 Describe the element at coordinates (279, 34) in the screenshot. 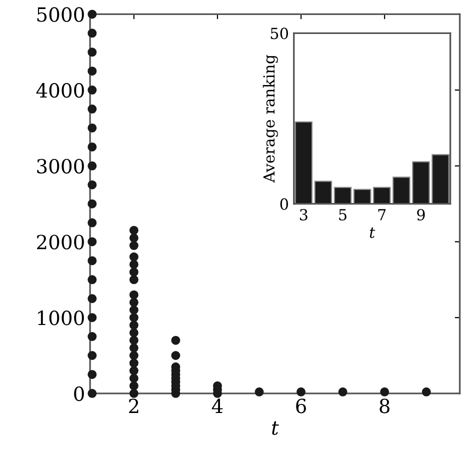

I see `y-tick-label: 50` at that location.